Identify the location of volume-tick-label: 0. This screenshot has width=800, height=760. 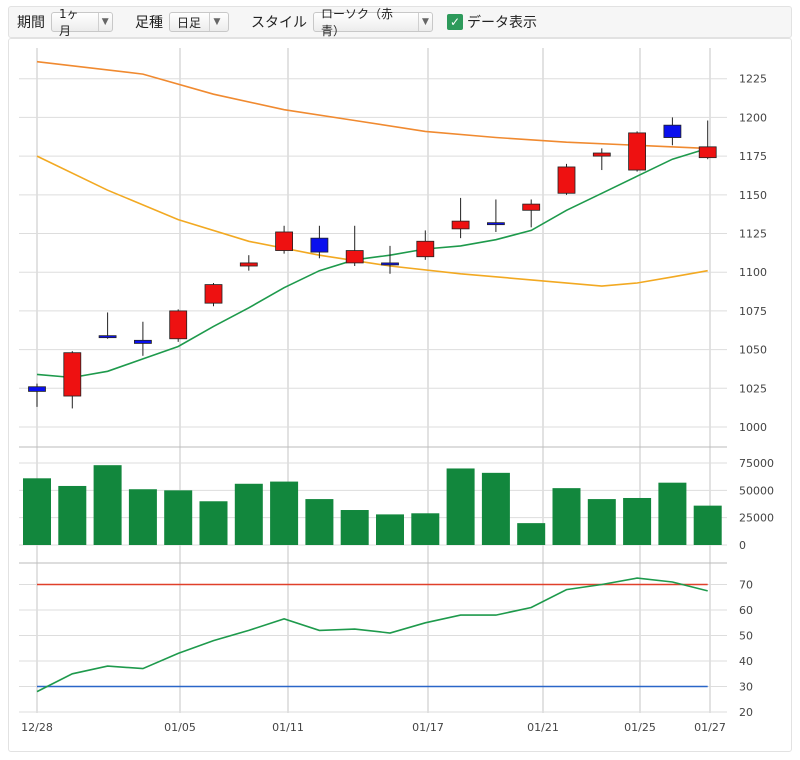
(742, 545).